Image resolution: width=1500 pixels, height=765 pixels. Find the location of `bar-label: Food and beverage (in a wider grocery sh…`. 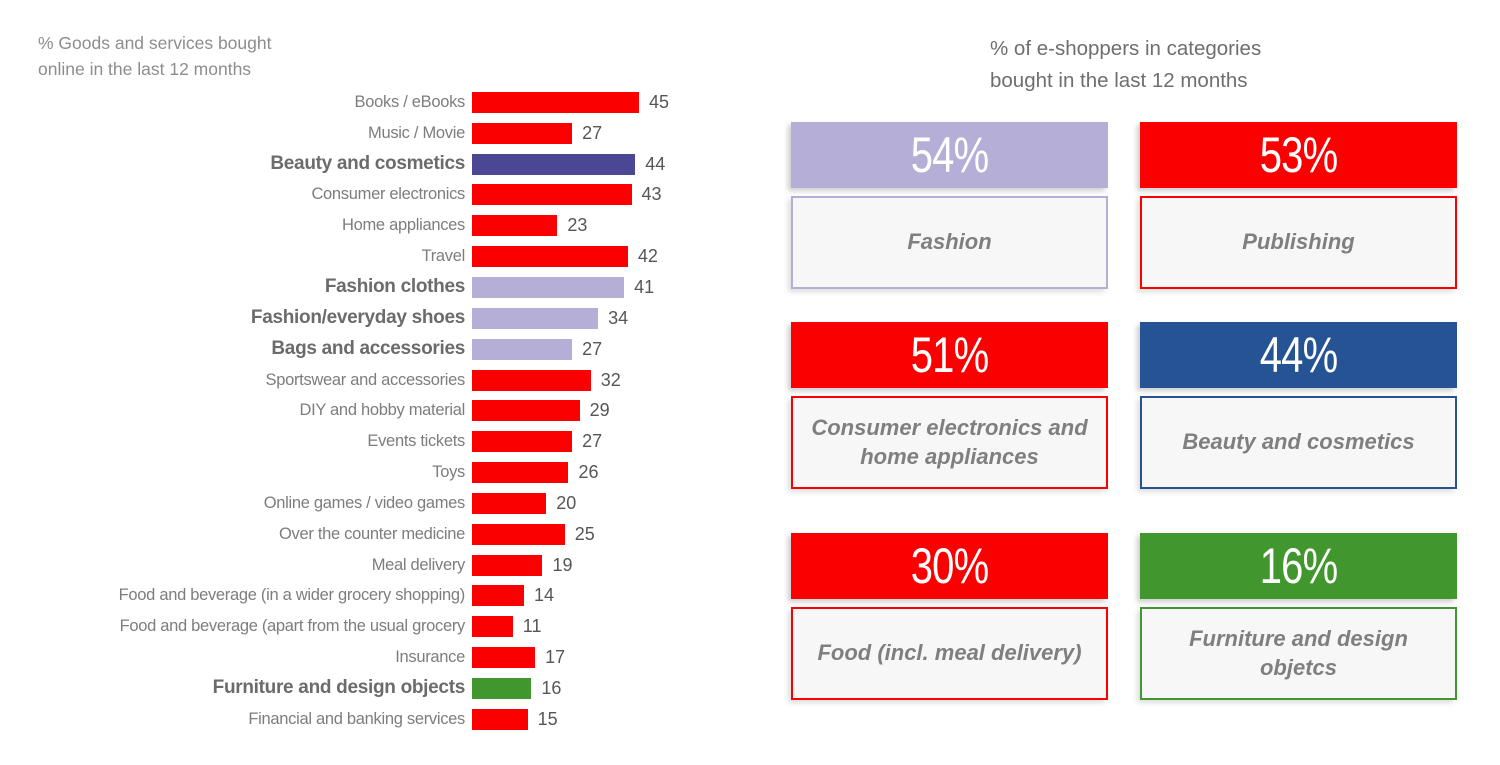

bar-label: Food and beverage (in a wider grocery sh… is located at coordinates (292, 595).